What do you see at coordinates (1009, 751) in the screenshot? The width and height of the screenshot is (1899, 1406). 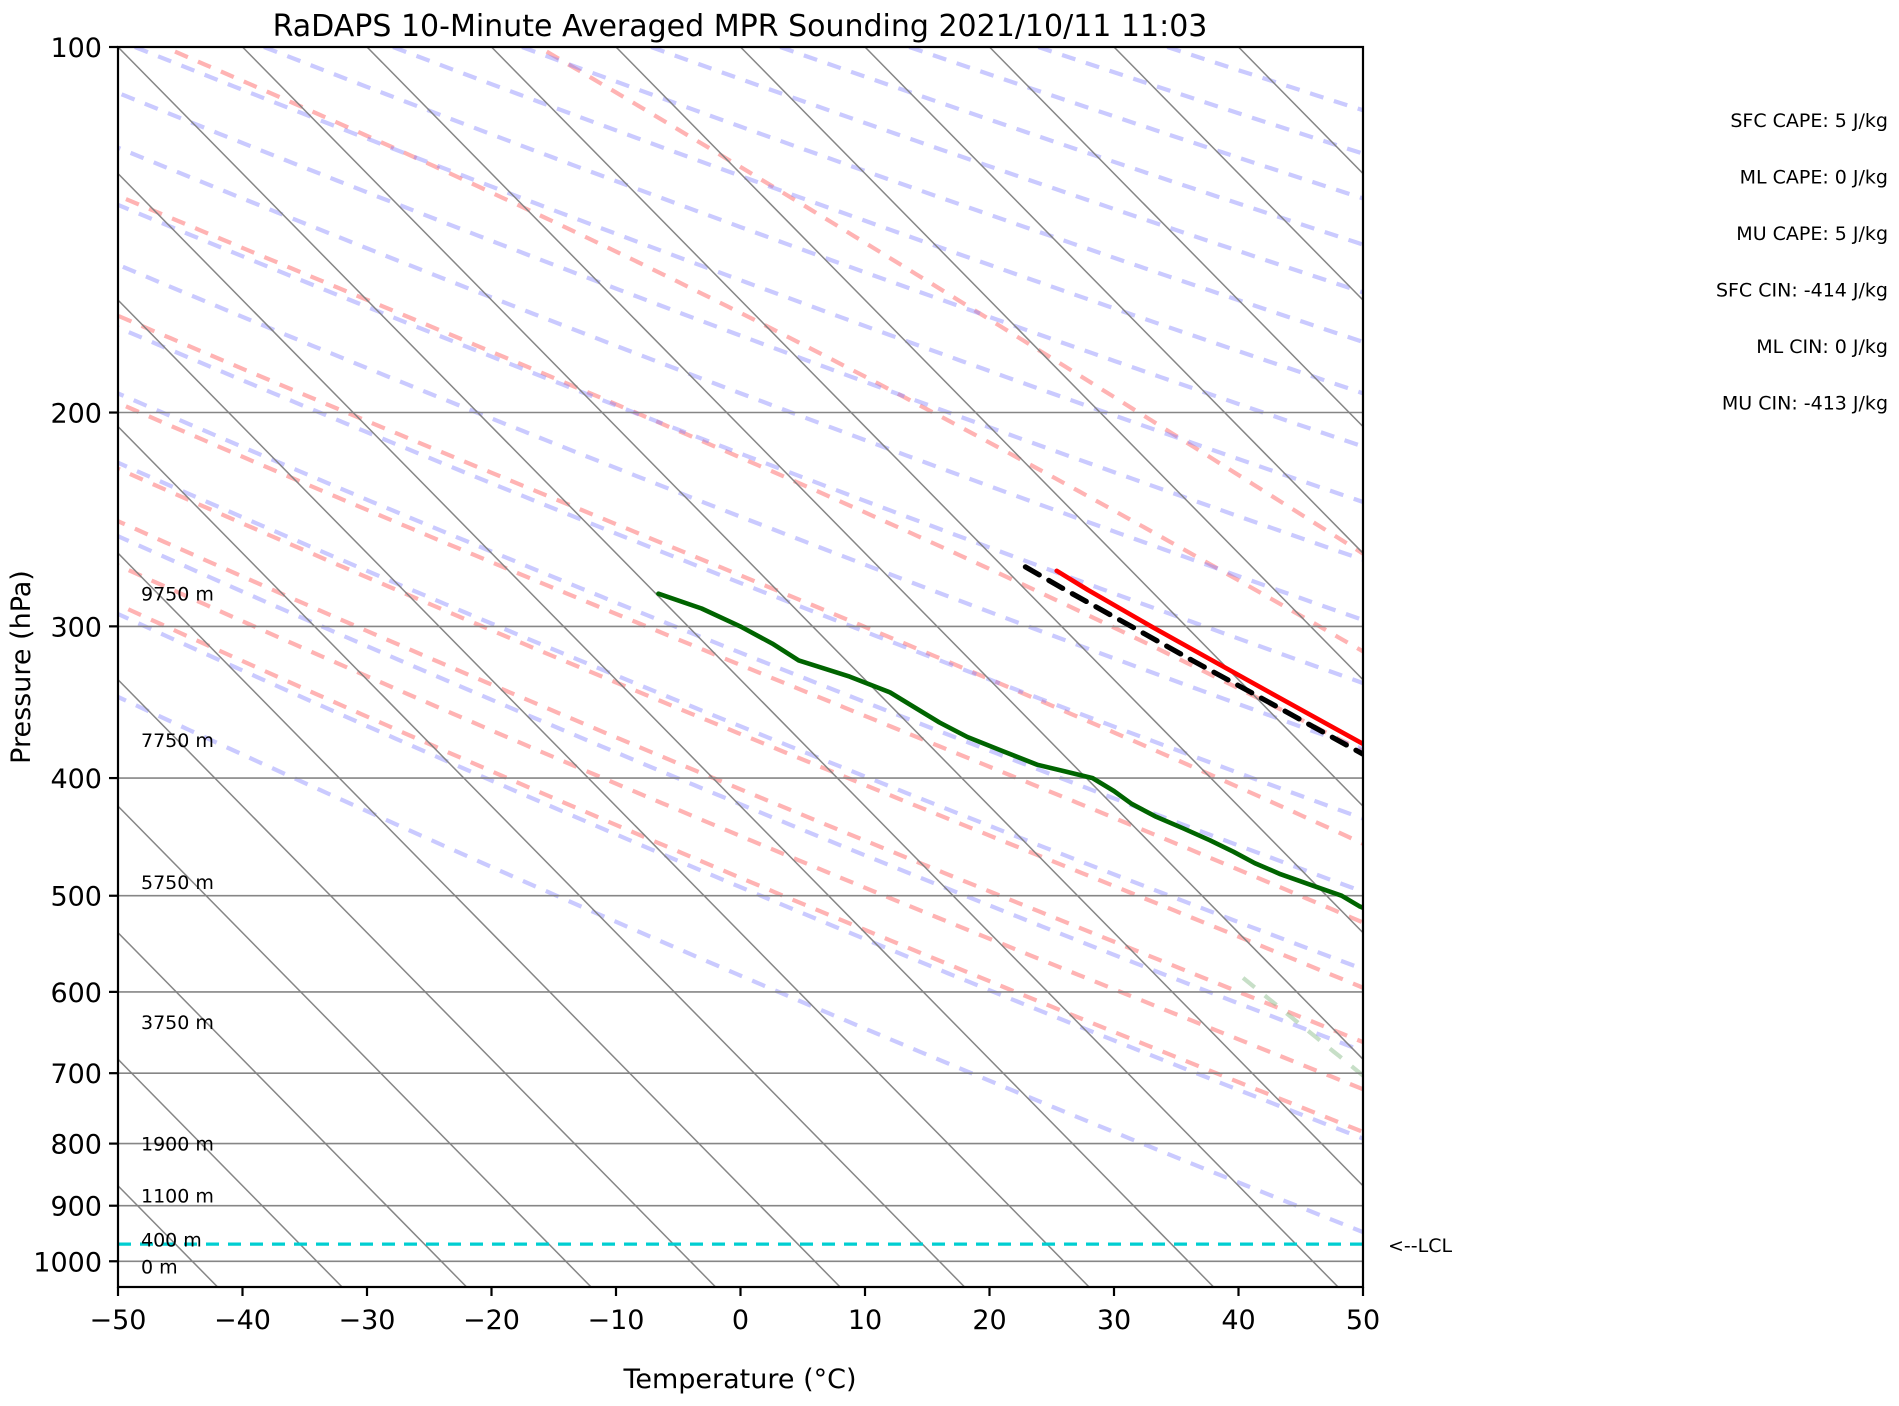 I see `series-dewpoint-line` at bounding box center [1009, 751].